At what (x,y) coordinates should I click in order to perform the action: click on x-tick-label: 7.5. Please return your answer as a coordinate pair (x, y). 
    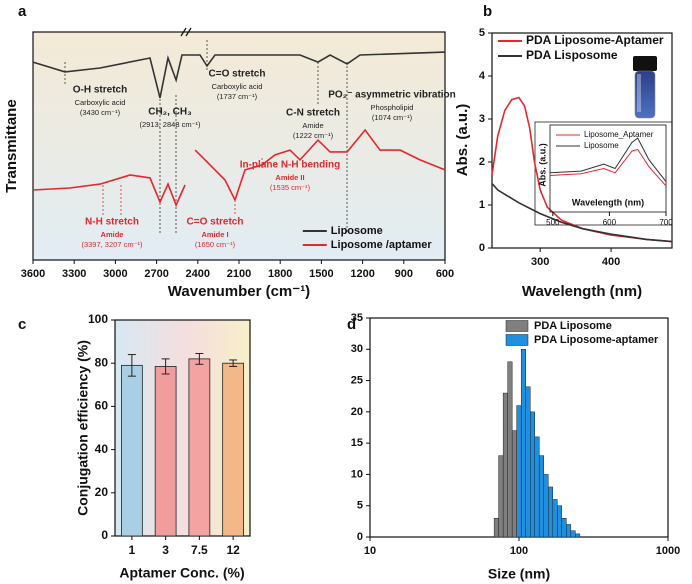
    Looking at the image, I should click on (199, 550).